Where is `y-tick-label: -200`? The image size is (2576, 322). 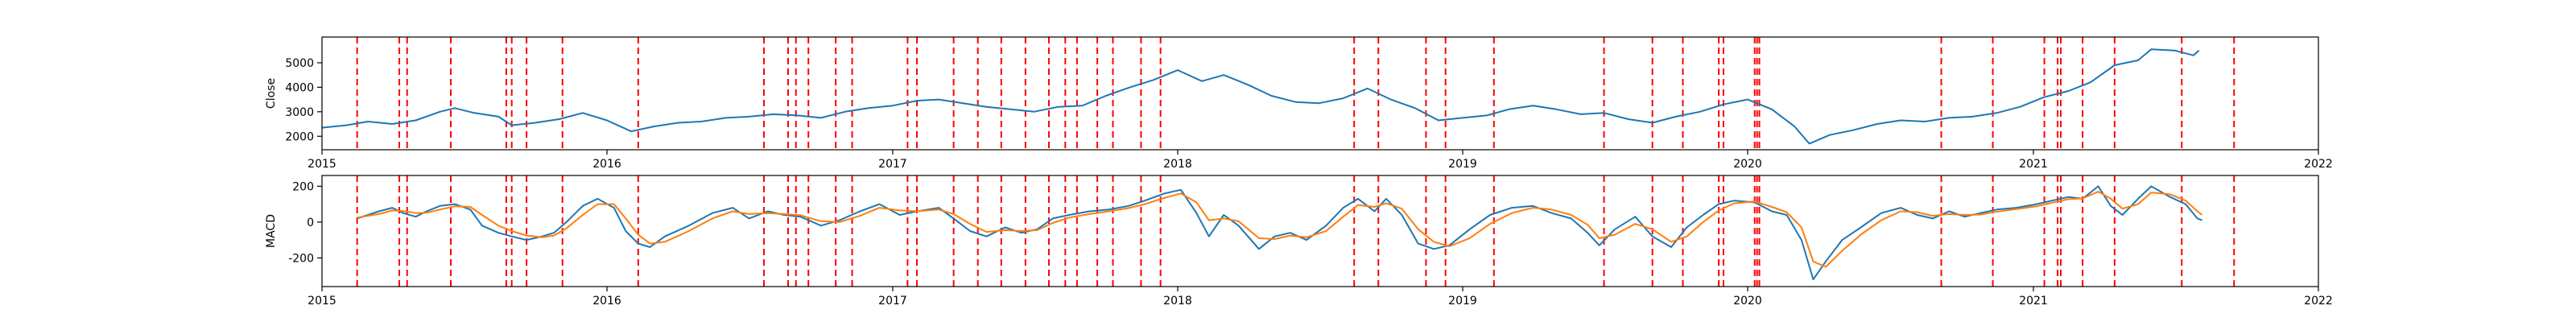
y-tick-label: -200 is located at coordinates (301, 258).